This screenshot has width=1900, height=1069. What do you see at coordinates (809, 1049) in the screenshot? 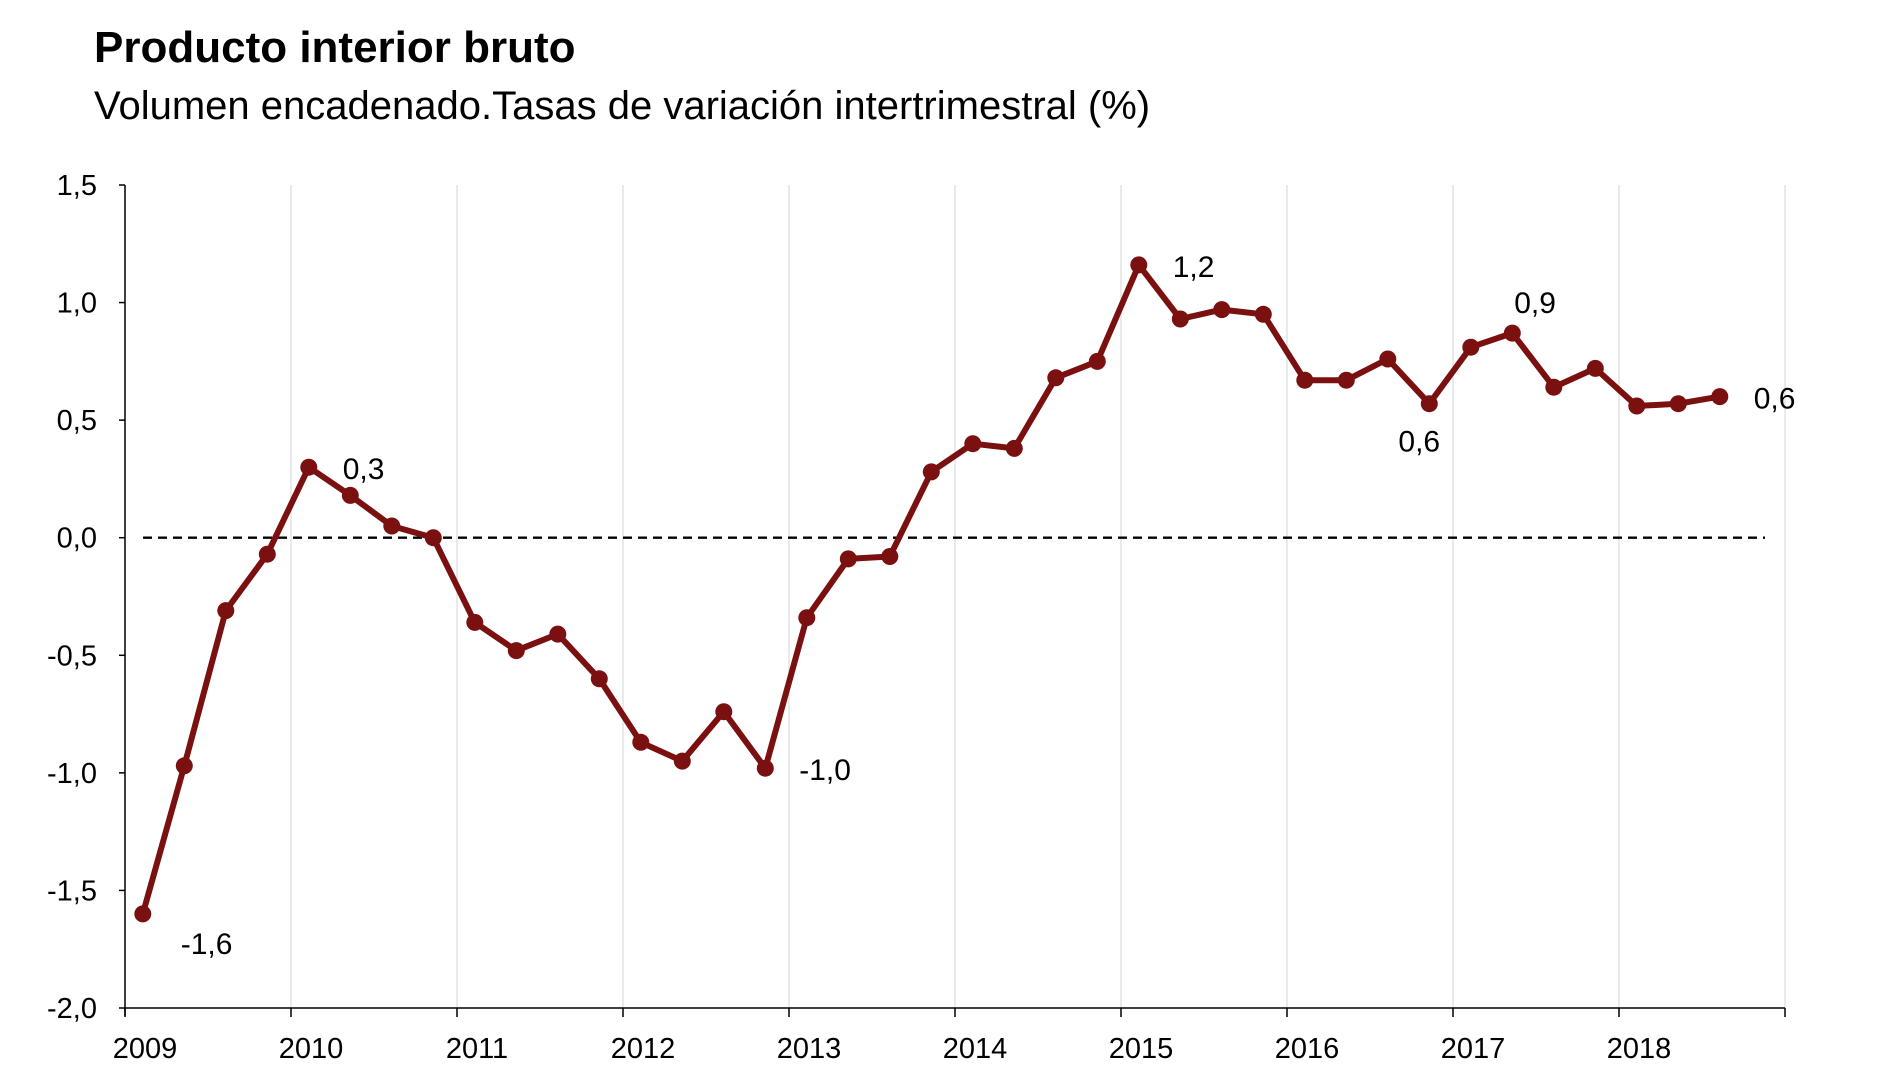
I see `x-tick-label: 2013` at bounding box center [809, 1049].